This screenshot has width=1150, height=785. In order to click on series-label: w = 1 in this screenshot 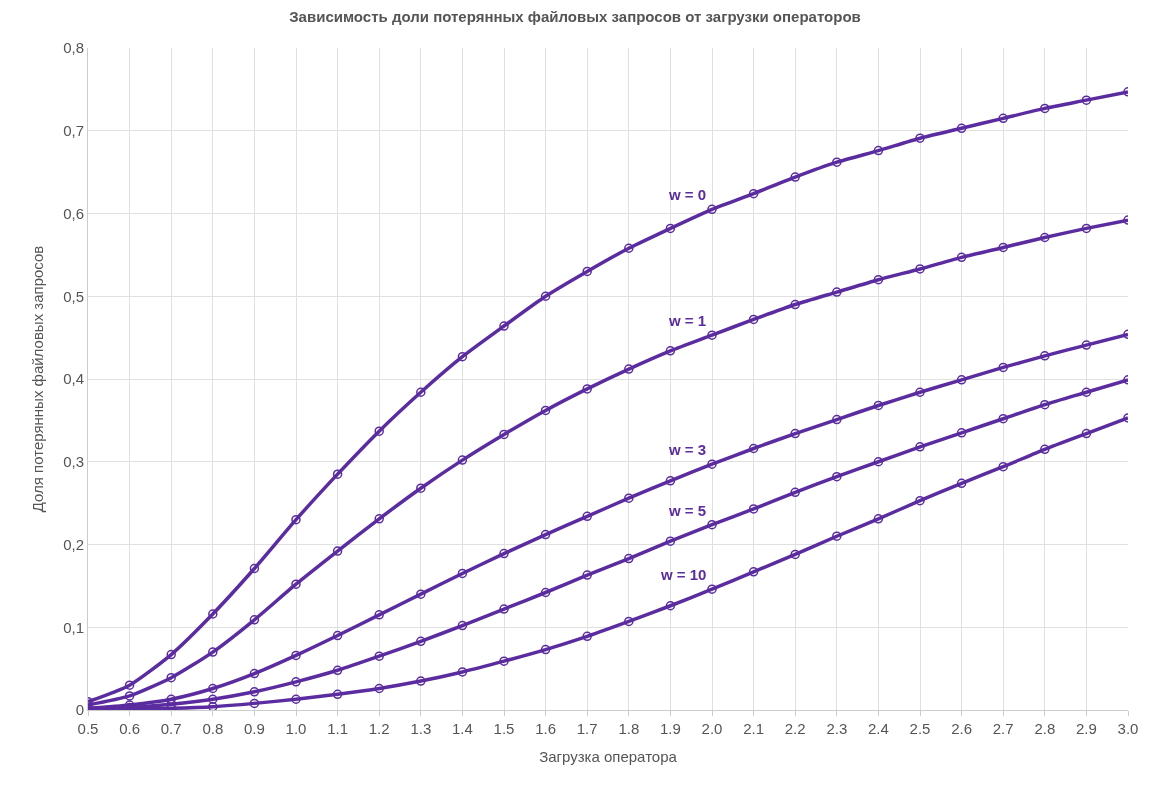, I will do `click(687, 320)`.